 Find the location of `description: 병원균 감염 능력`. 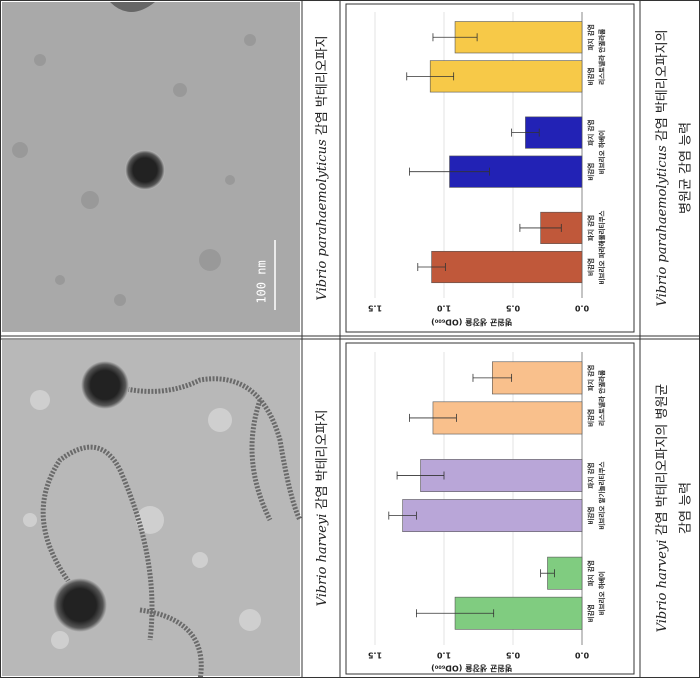

description: 병원균 감염 능력 is located at coordinates (686, 168).